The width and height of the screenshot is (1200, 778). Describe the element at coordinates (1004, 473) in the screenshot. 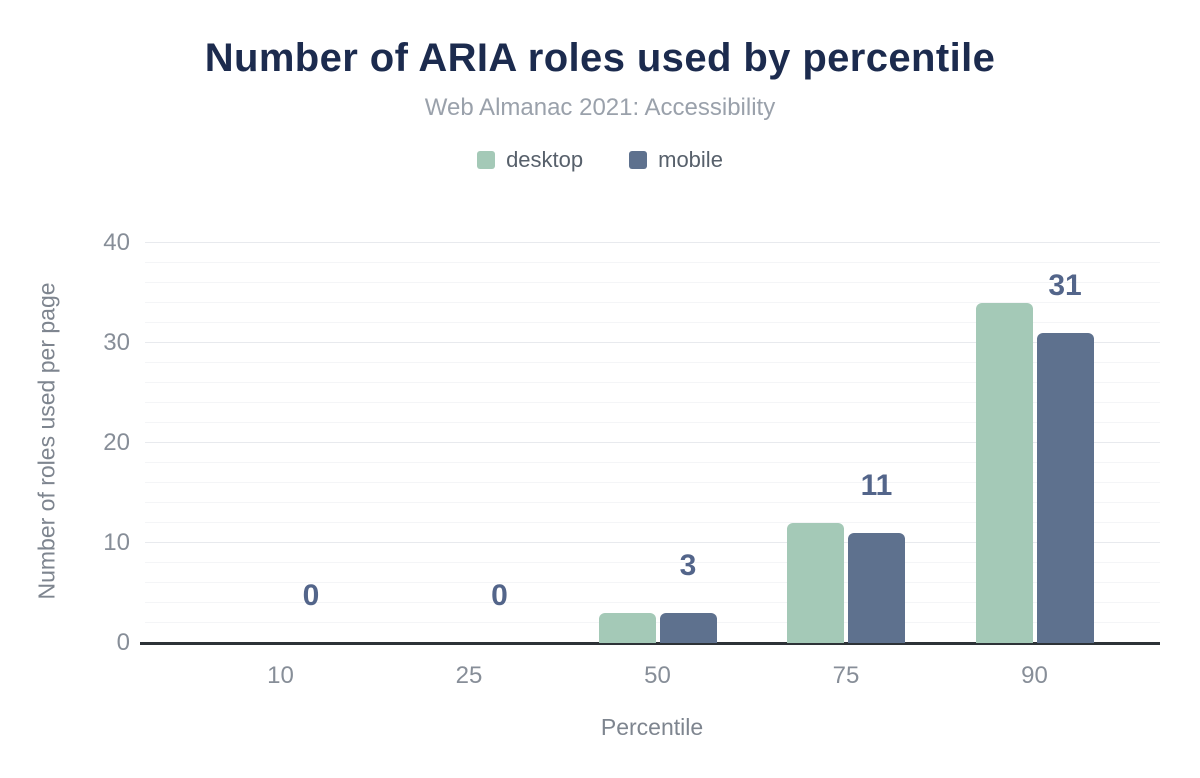

I see `bar-desktop-p90` at that location.